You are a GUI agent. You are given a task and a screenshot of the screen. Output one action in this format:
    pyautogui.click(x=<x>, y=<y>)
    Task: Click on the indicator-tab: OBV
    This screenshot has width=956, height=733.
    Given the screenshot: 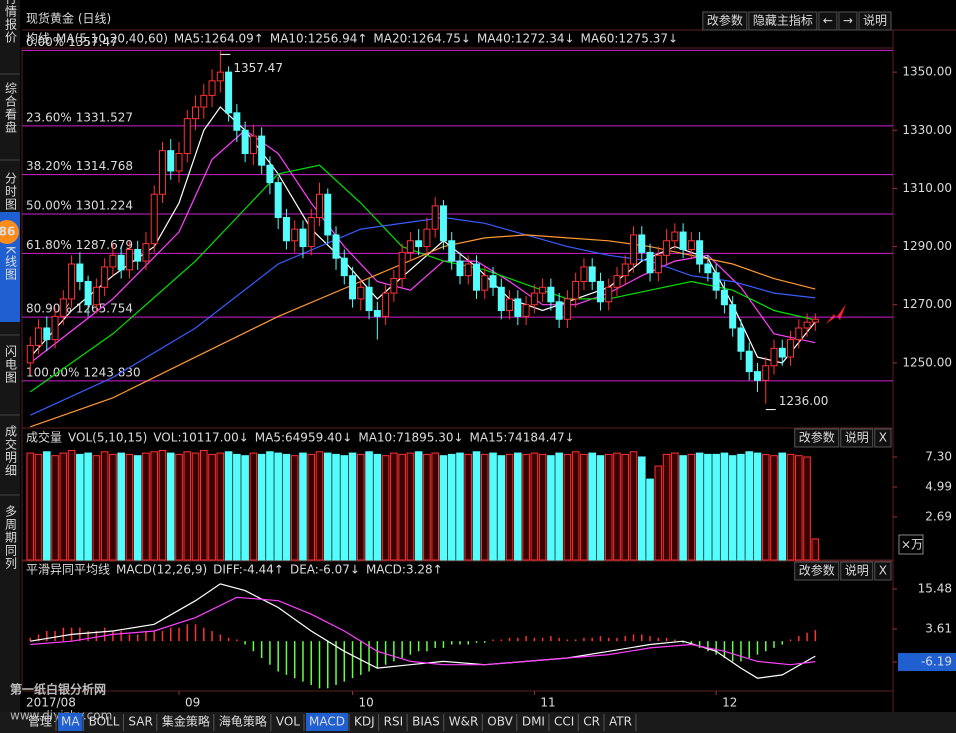 What is the action you would take?
    pyautogui.click(x=500, y=722)
    